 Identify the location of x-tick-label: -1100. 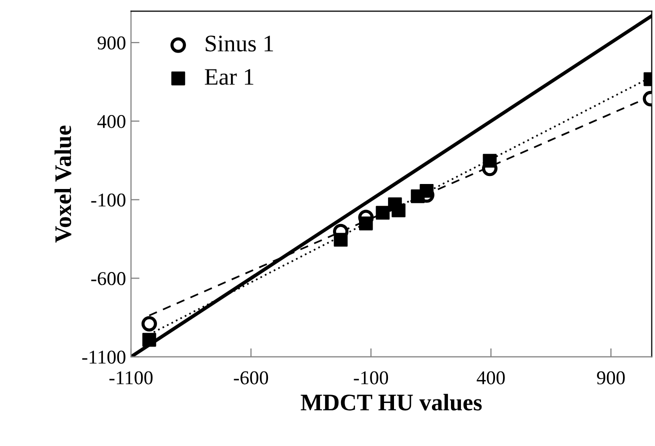
(131, 377).